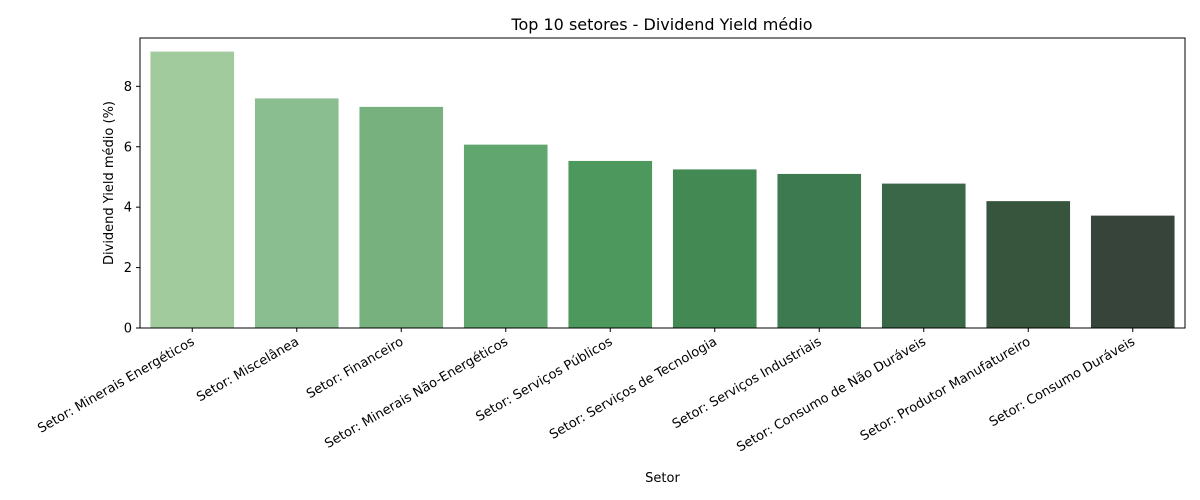 The image size is (1200, 500). I want to click on x-tick-label-3: Setor: Financeiro, so click(355, 368).